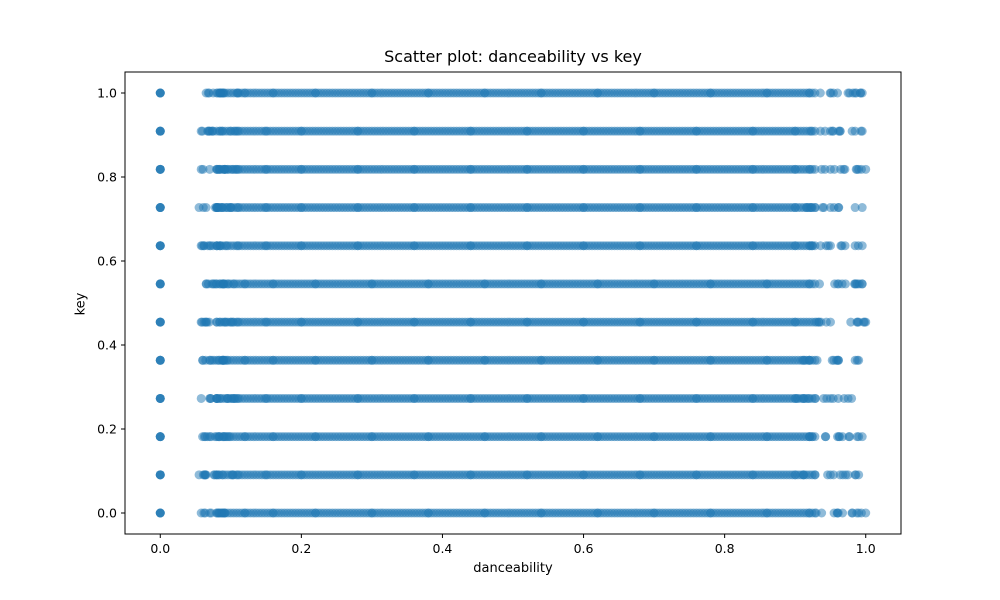  What do you see at coordinates (301, 548) in the screenshot?
I see `x-tick-label: 0.2` at bounding box center [301, 548].